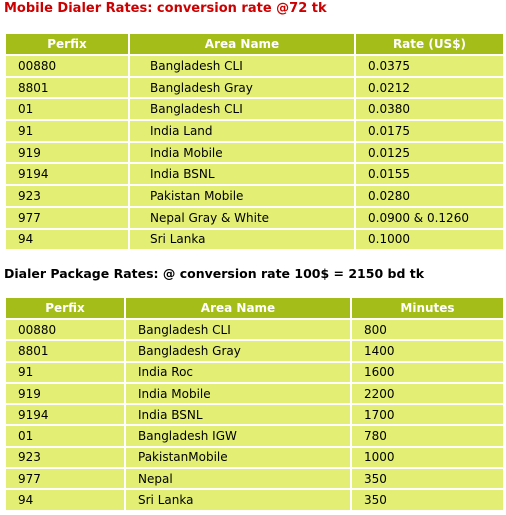  What do you see at coordinates (242, 217) in the screenshot?
I see `cell-area-name: Nepal Gray & White` at bounding box center [242, 217].